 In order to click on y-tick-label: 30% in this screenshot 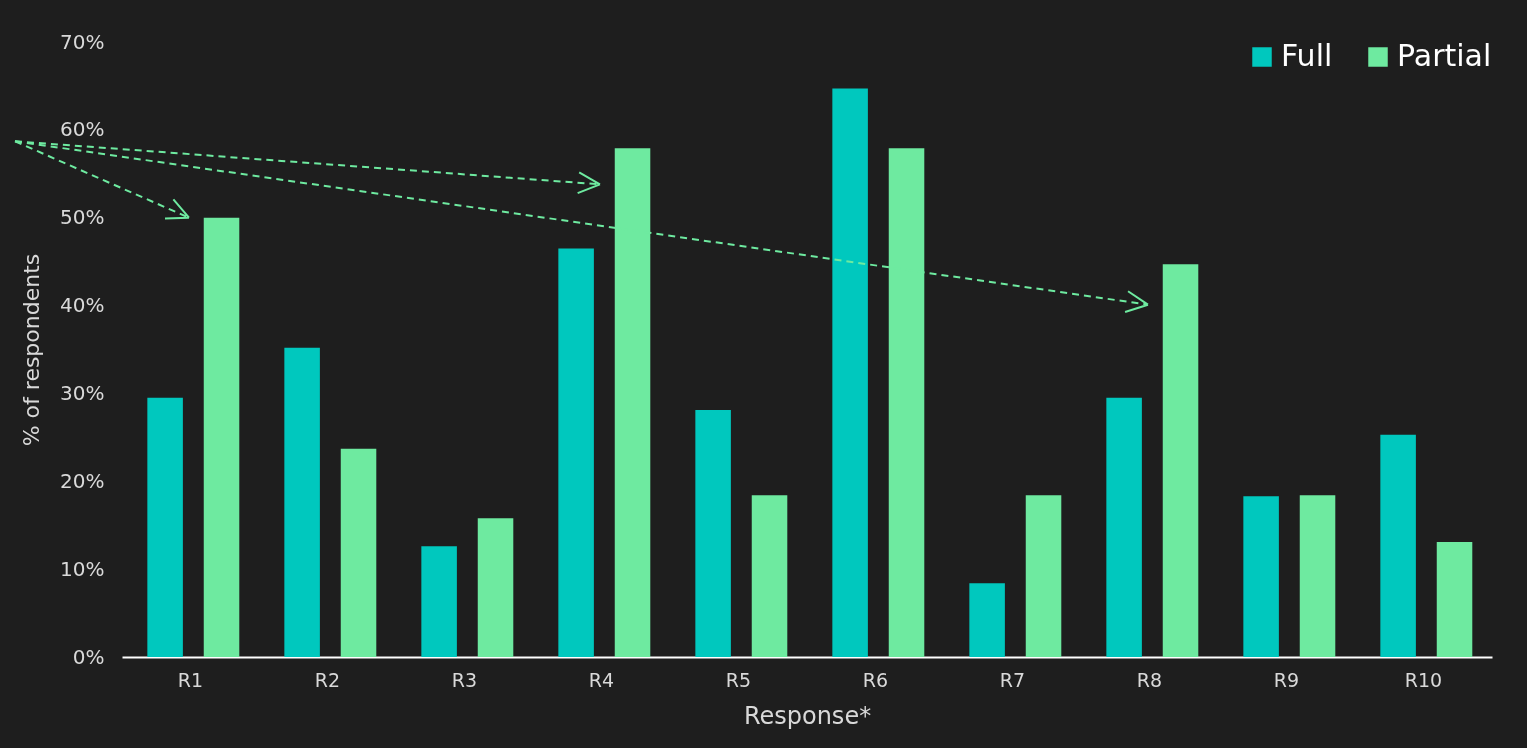, I will do `click(82, 392)`.